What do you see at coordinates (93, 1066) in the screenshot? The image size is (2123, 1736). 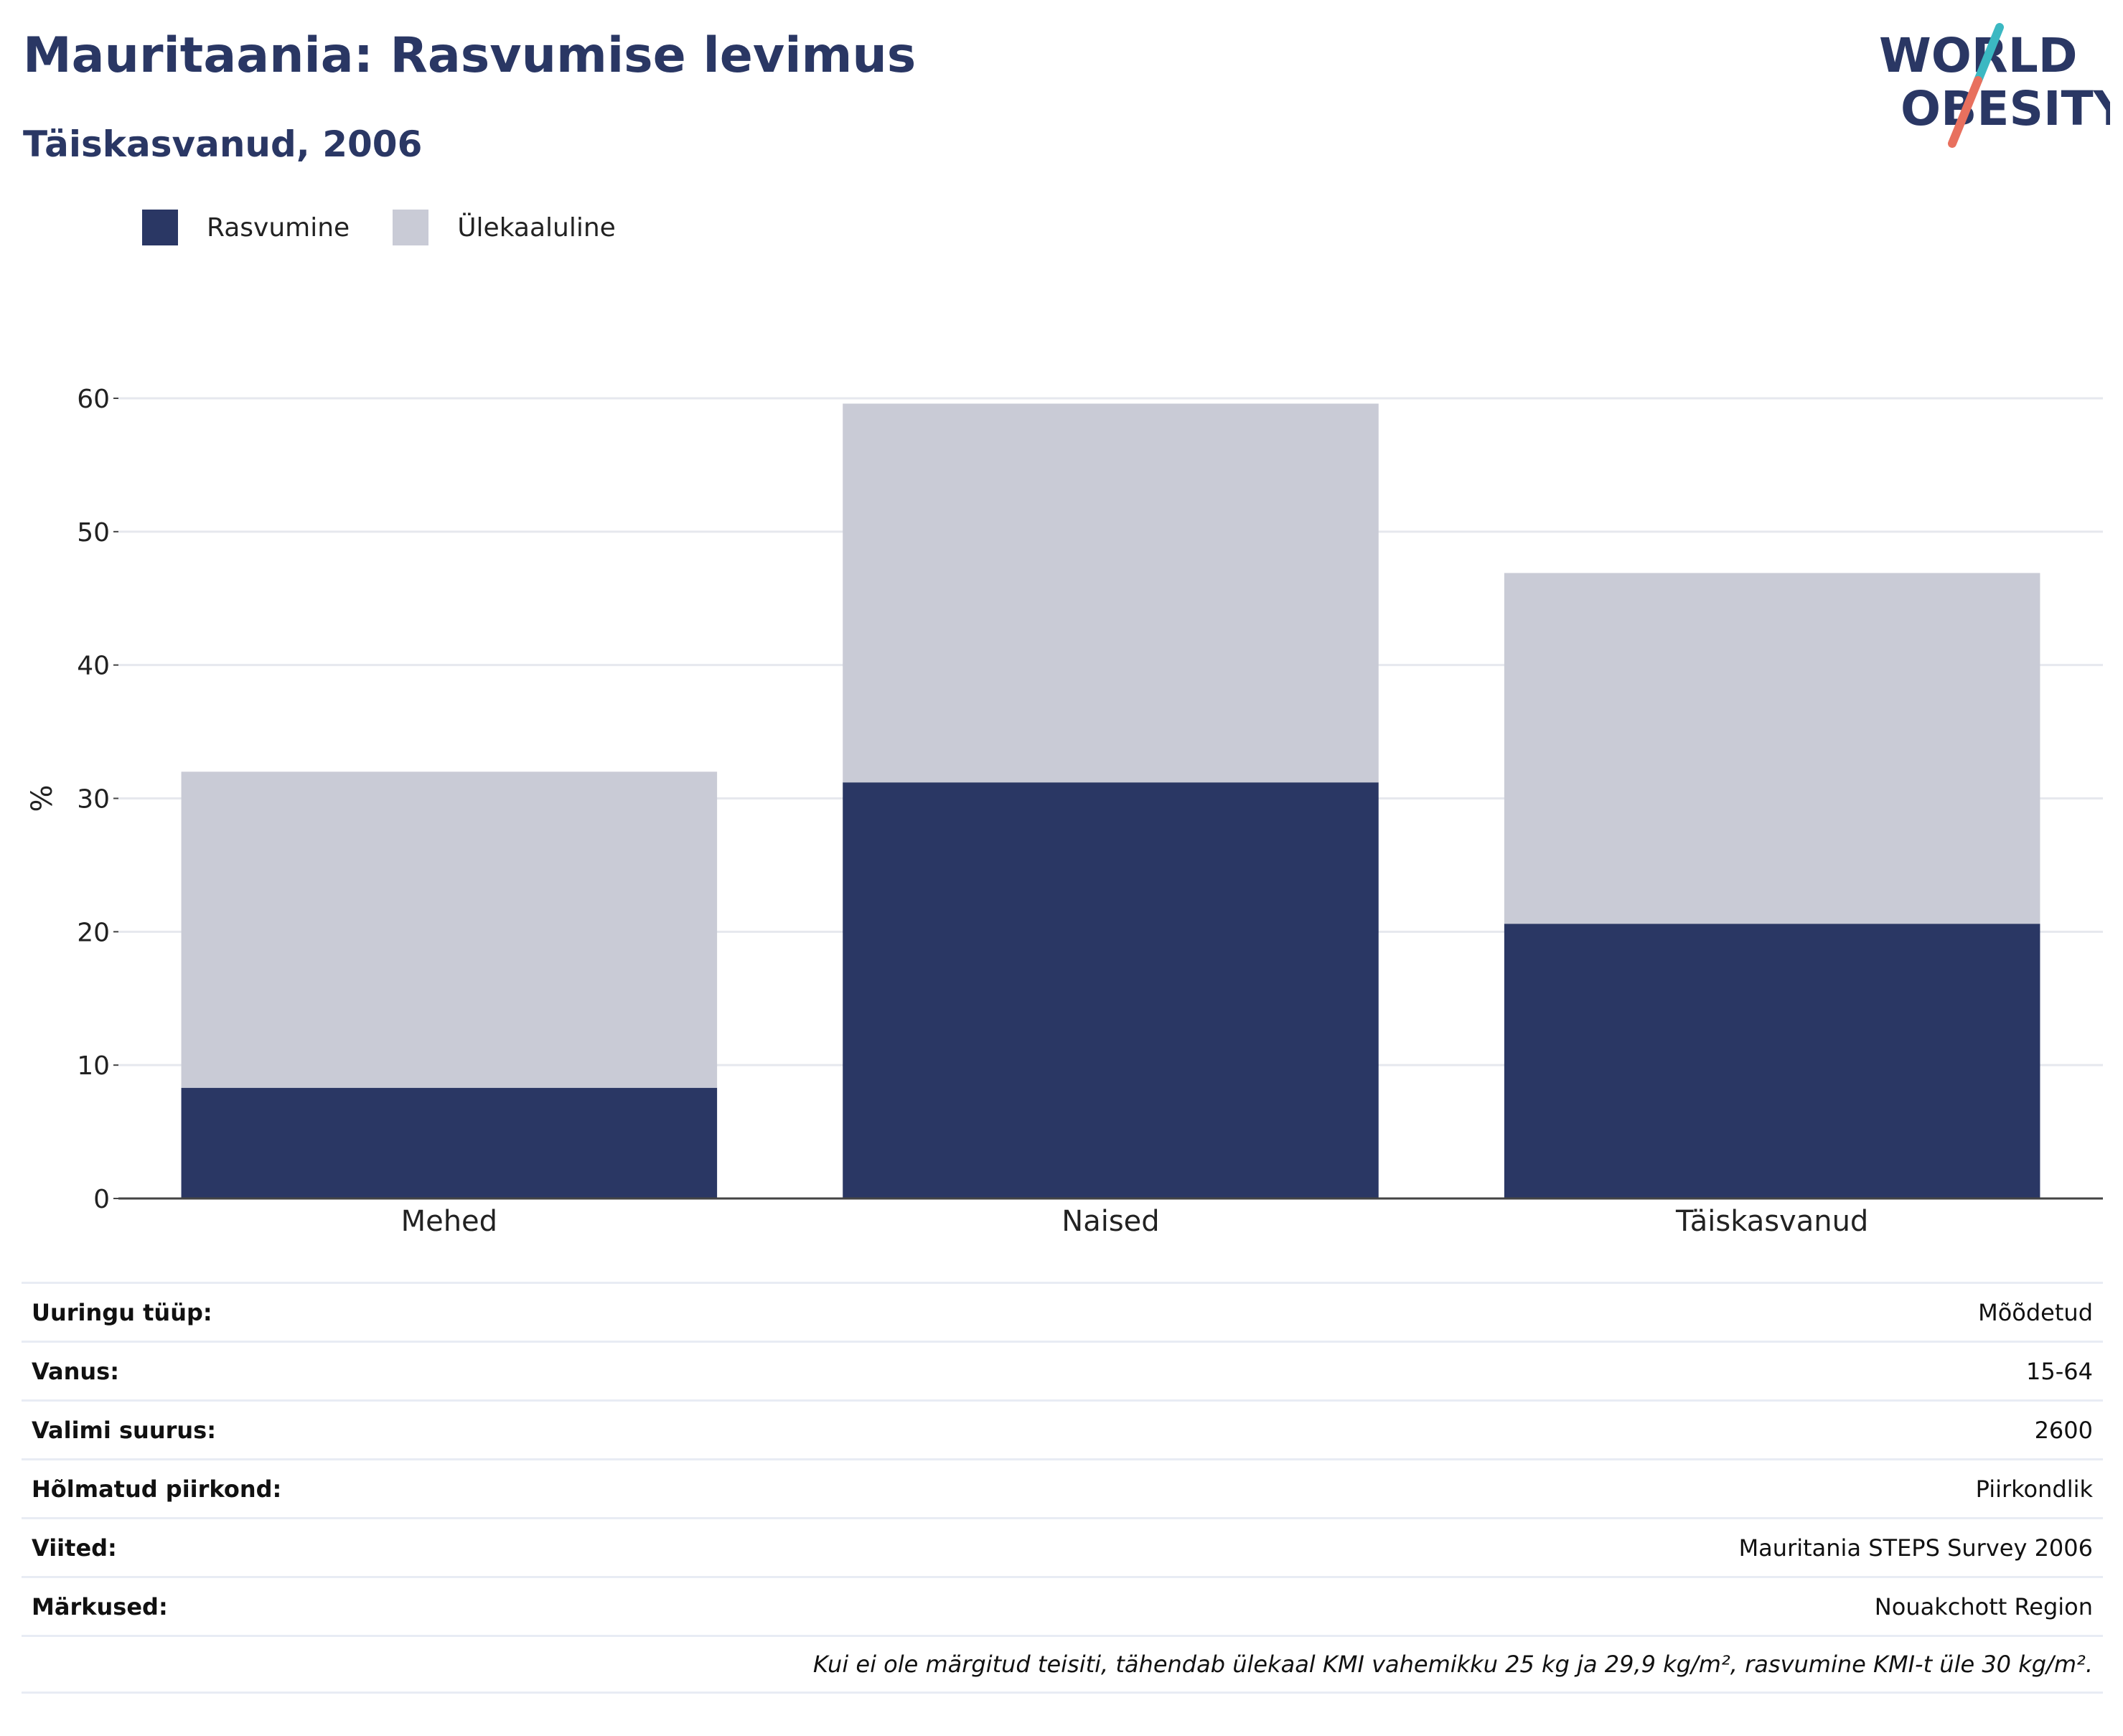 I see `y-tick-label: 10` at bounding box center [93, 1066].